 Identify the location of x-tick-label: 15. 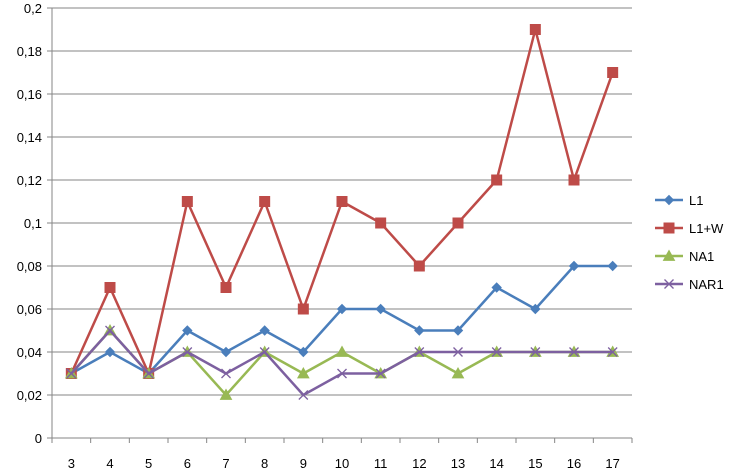
(535, 463).